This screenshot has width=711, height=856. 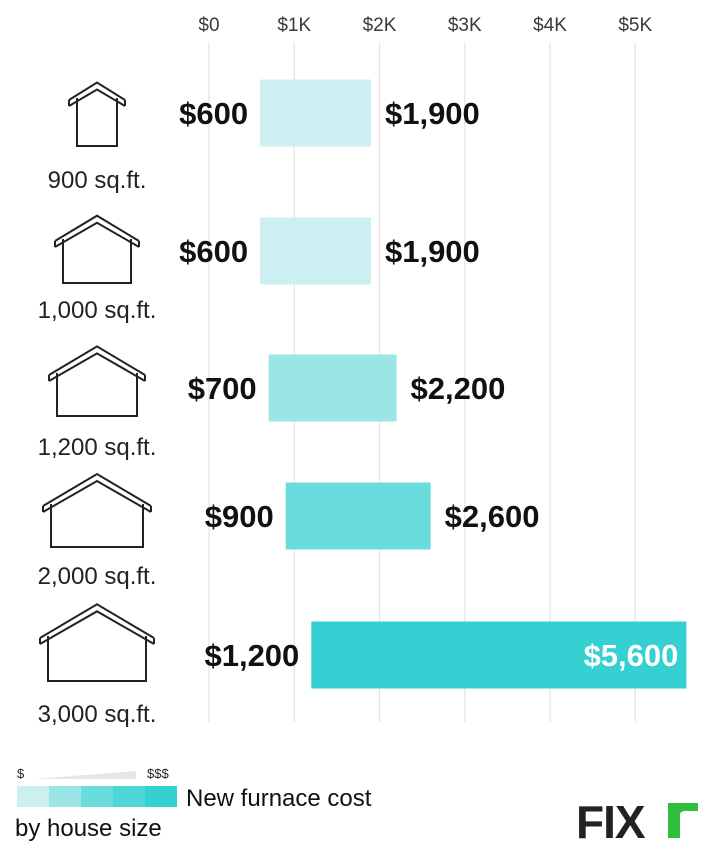 I want to click on x-tick-label: $5K, so click(x=635, y=25).